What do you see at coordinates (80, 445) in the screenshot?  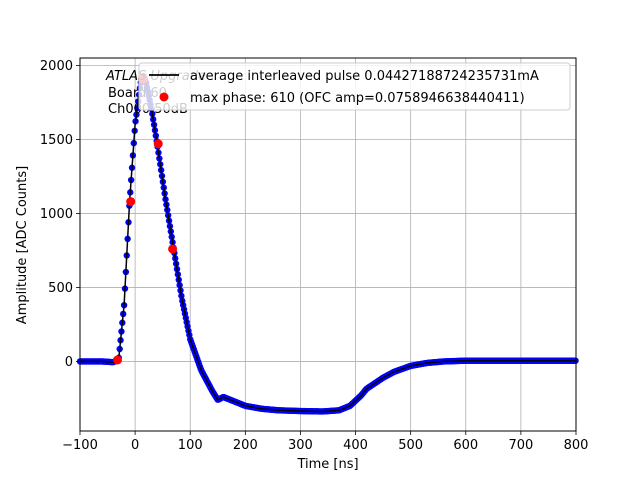 I see `x-tick-label: −100` at bounding box center [80, 445].